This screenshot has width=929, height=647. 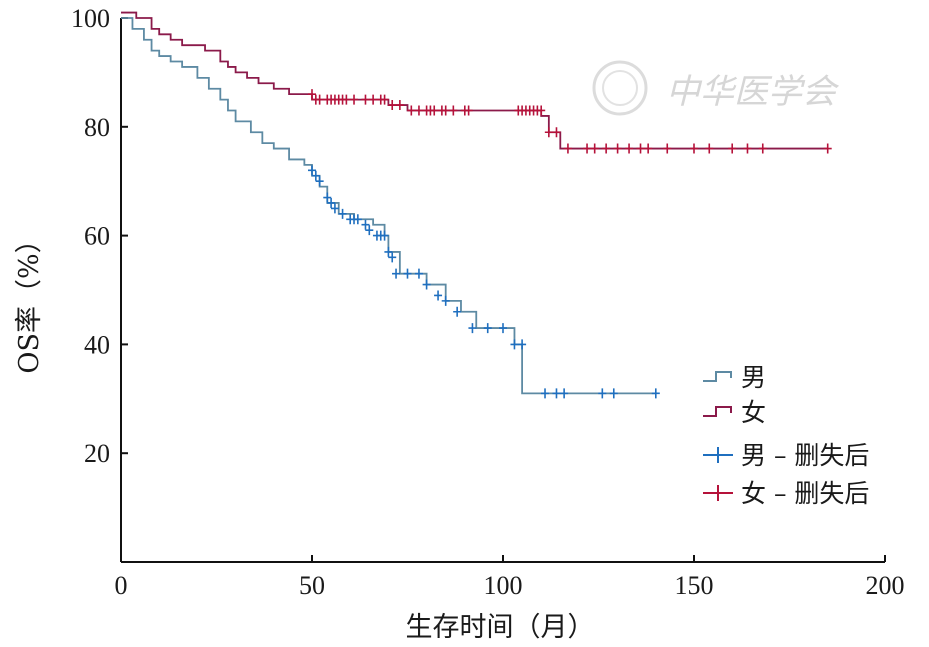 I want to click on legend-label: 男 – 删失后, so click(x=805, y=455).